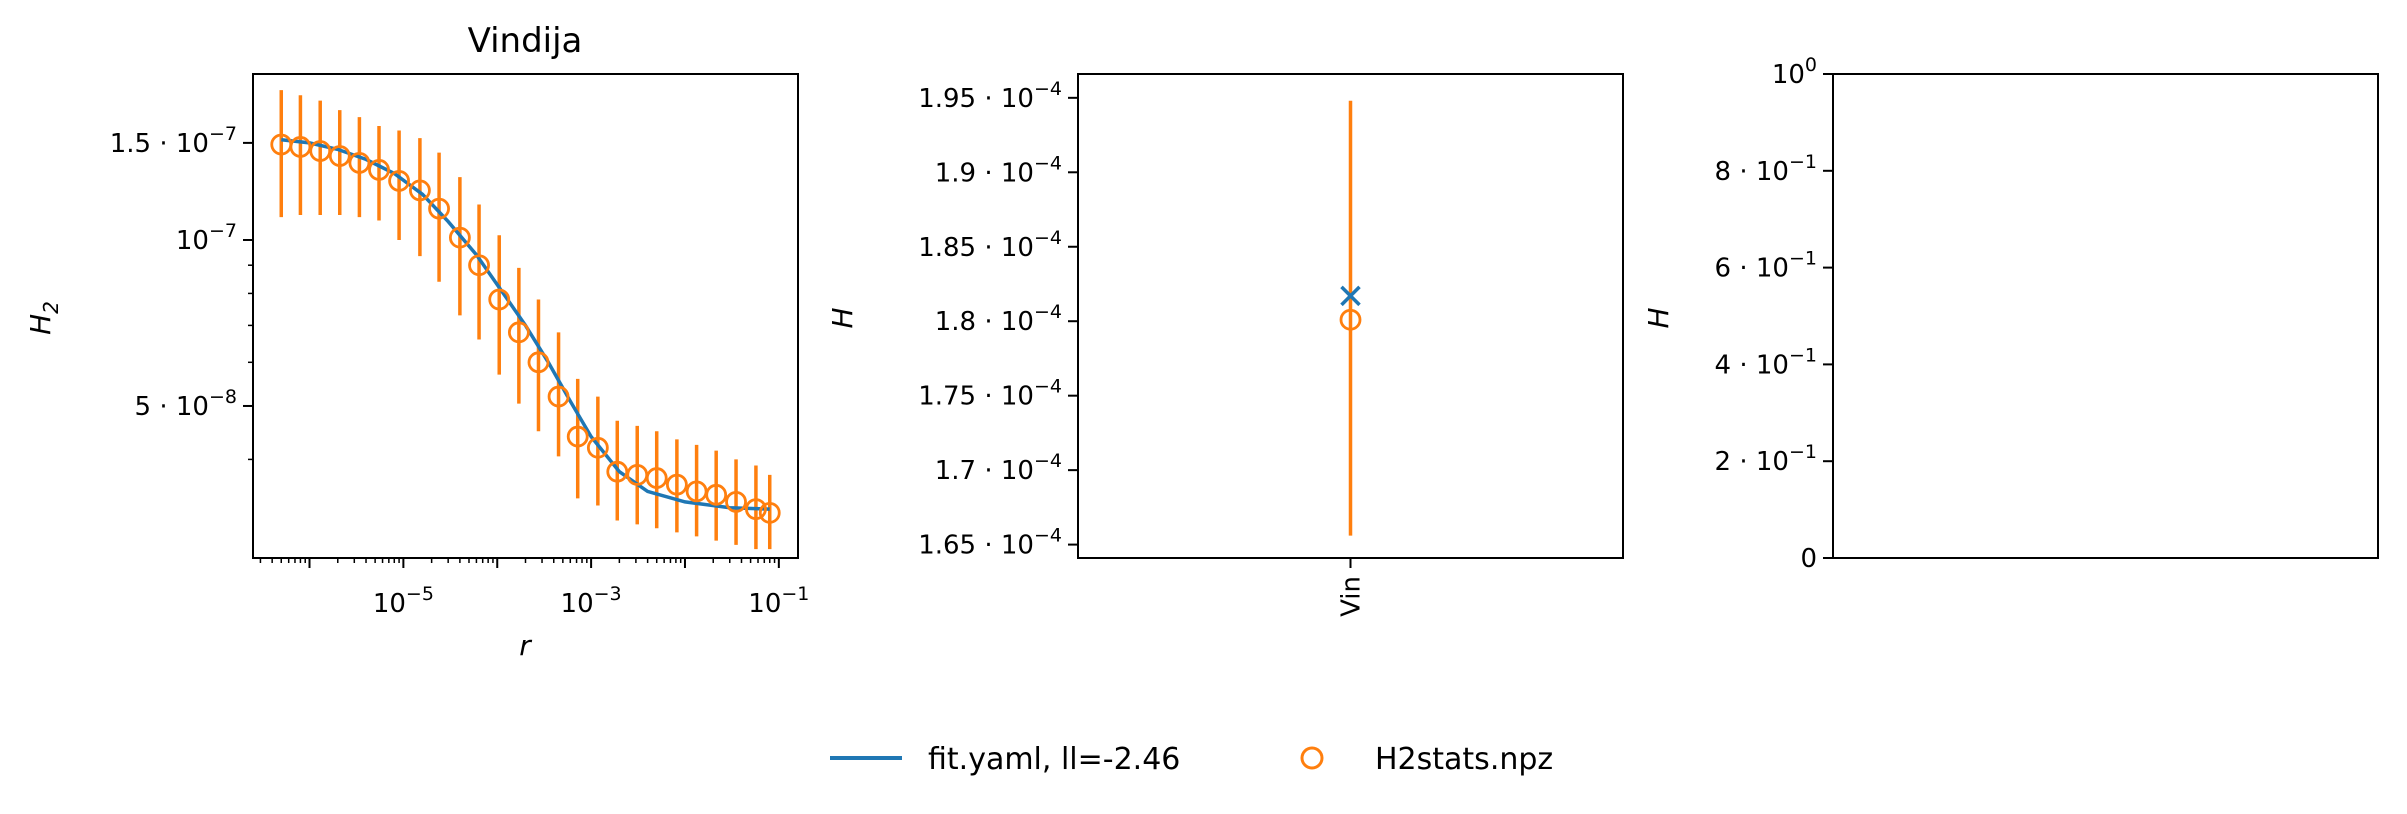 The image size is (2407, 814). Describe the element at coordinates (2105, 316) in the screenshot. I see `axes-frame` at that location.